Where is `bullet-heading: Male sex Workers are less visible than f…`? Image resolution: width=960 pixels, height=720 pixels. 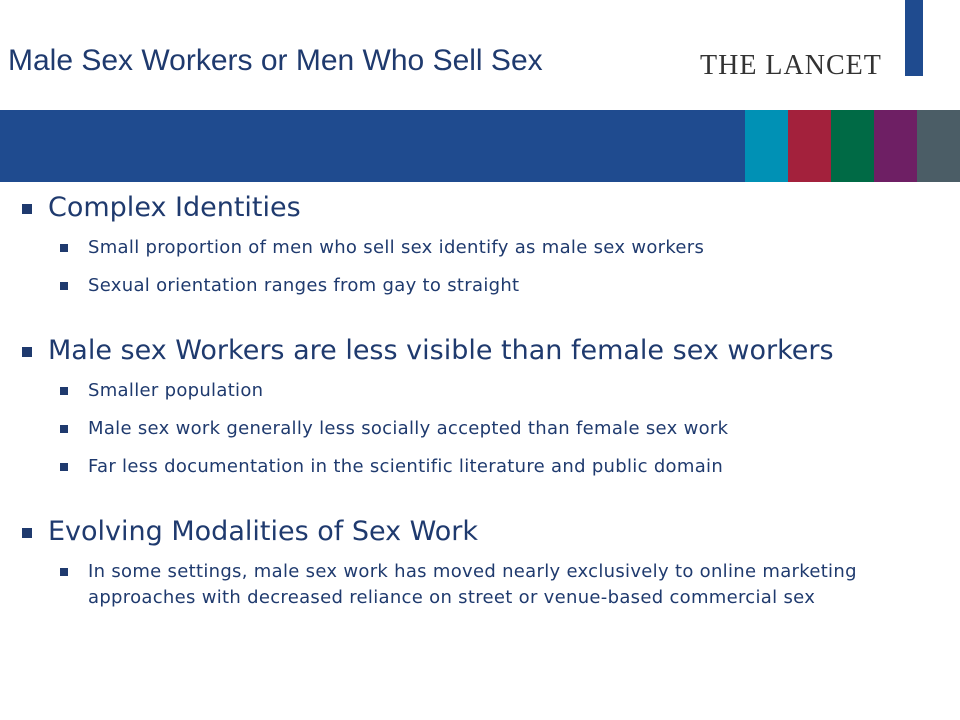
bullet-heading: Male sex Workers are less visible than f… is located at coordinates (483, 350).